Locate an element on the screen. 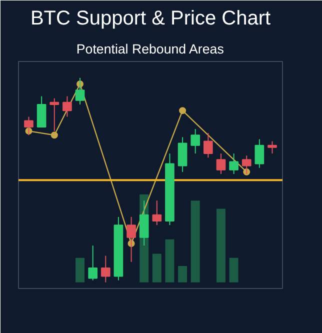  chart-subtitle: Potential Rebound Areas is located at coordinates (150, 49).